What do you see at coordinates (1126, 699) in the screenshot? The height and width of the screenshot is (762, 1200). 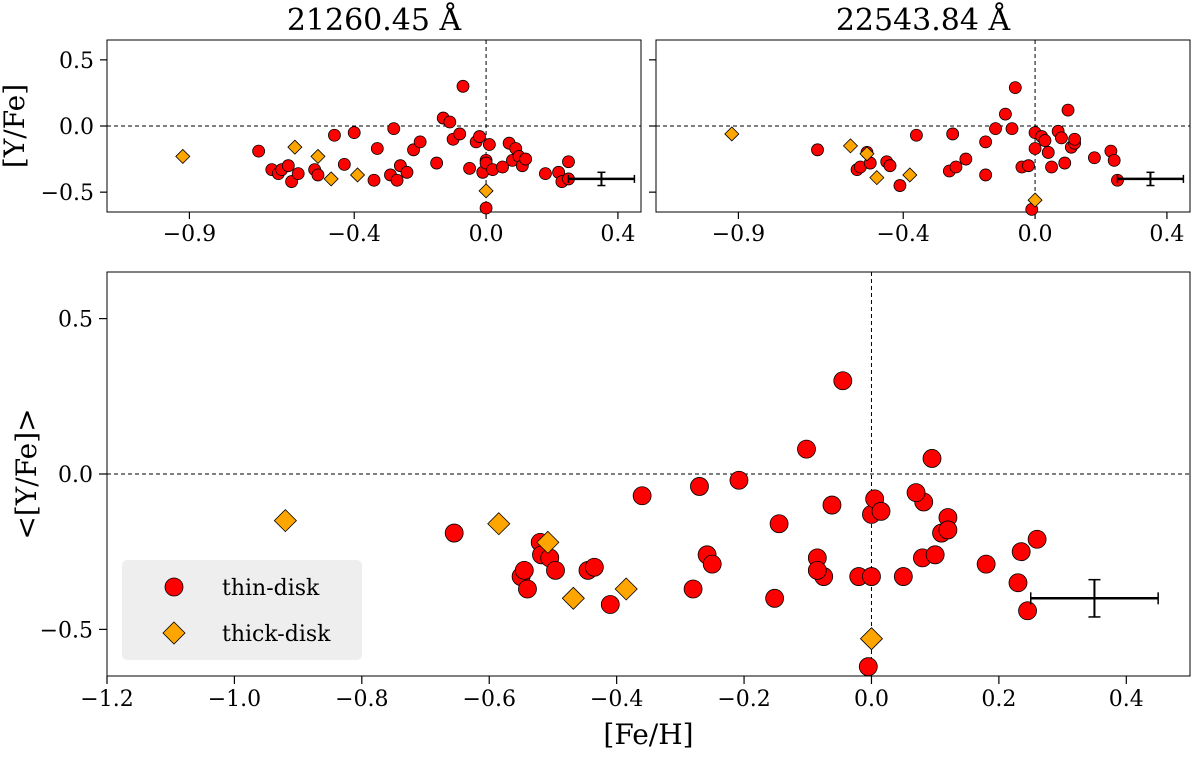 I see `chart-bottom-xtick-label: 0.4` at bounding box center [1126, 699].